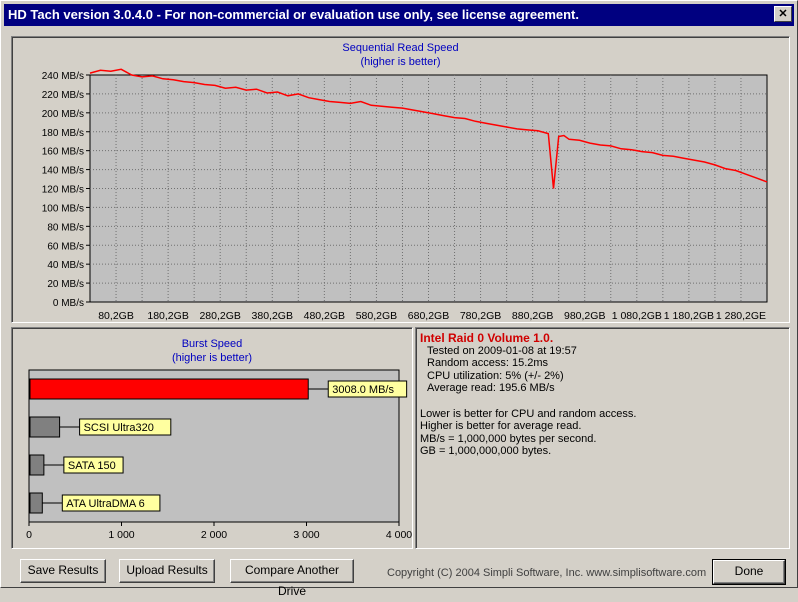 This screenshot has width=798, height=602. I want to click on read-y-tick-label: 240 MB/s, so click(63, 76).